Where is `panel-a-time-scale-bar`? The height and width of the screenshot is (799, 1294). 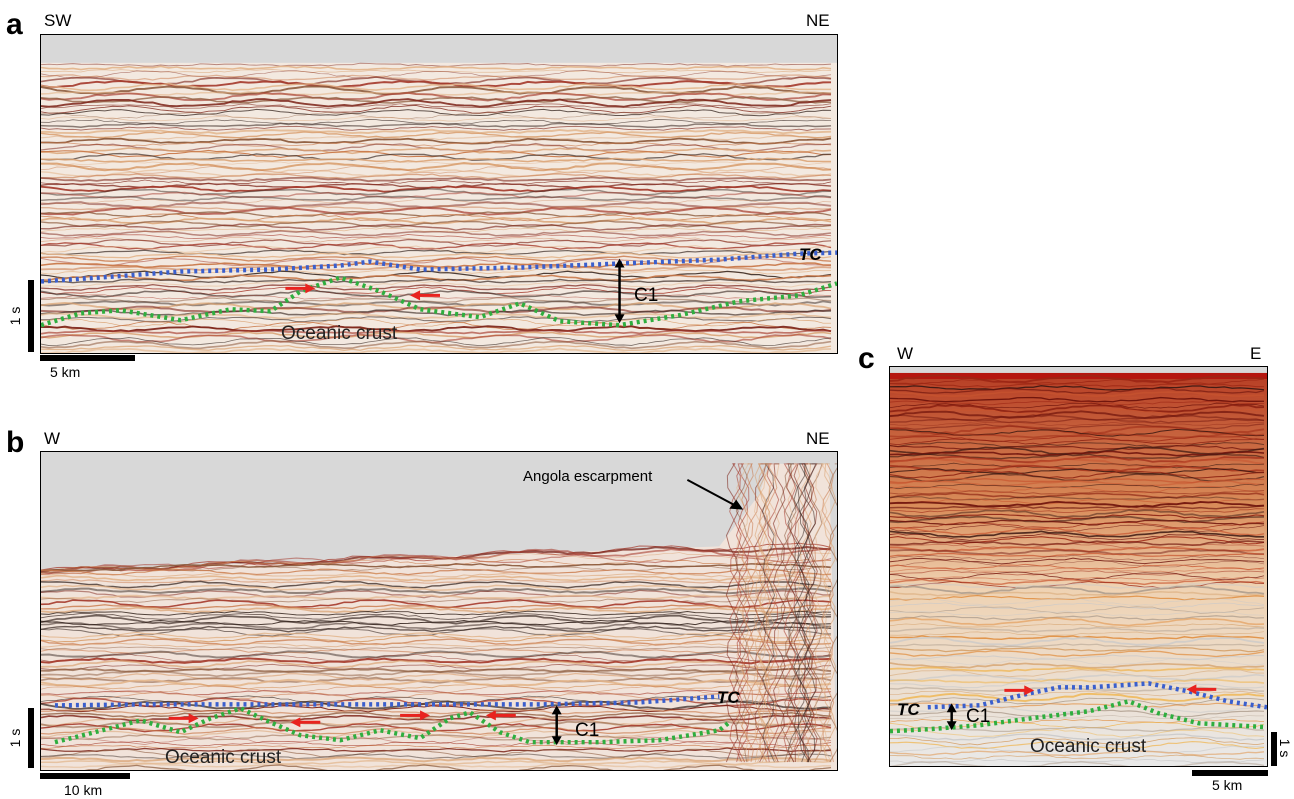
panel-a-time-scale-bar is located at coordinates (31, 316).